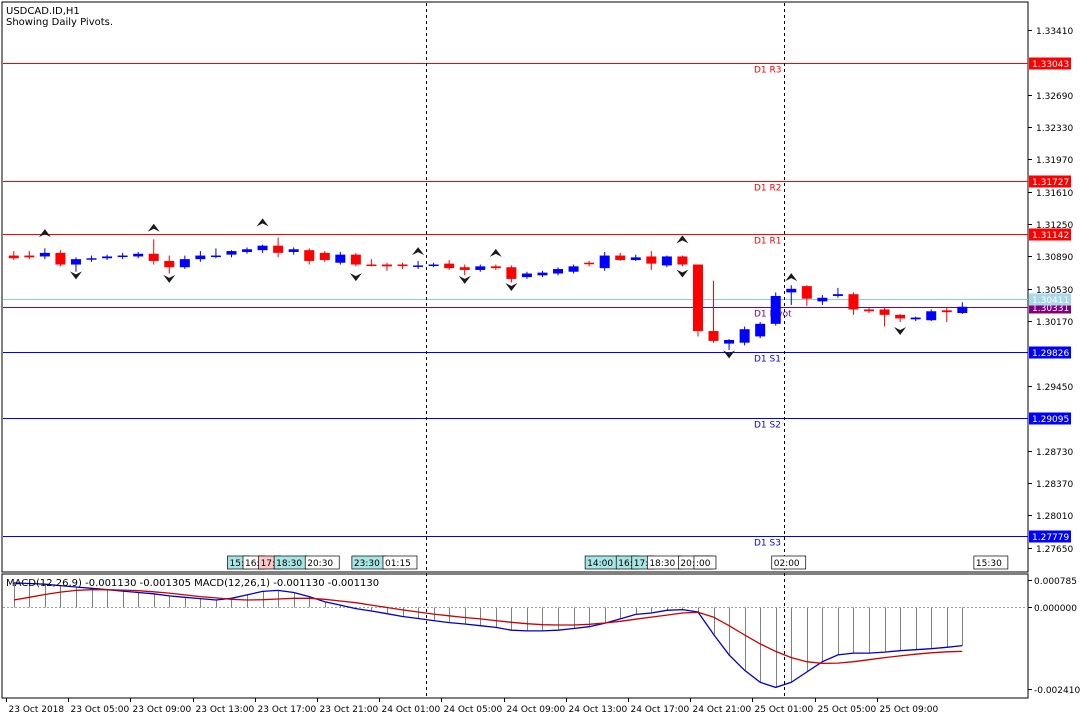 The width and height of the screenshot is (1080, 724). I want to click on current-price-tag-label: 1.30411, so click(1050, 301).